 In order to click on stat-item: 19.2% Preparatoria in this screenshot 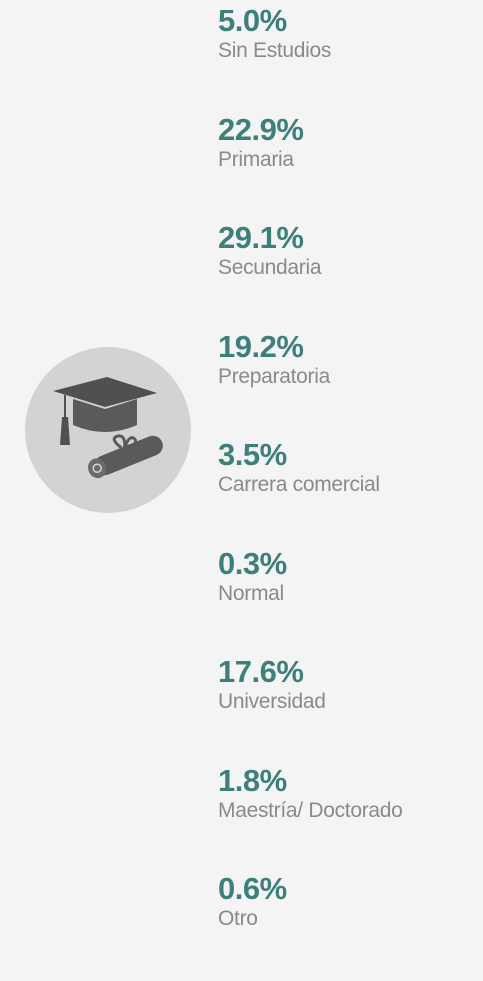, I will do `click(349, 383)`.